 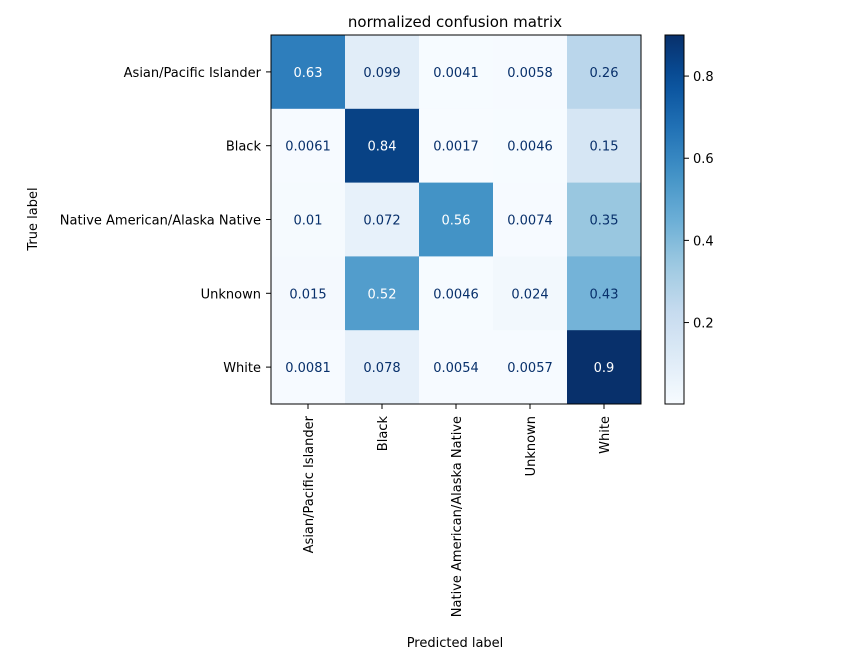 I want to click on cell-value-label: 0.0058, so click(x=530, y=73).